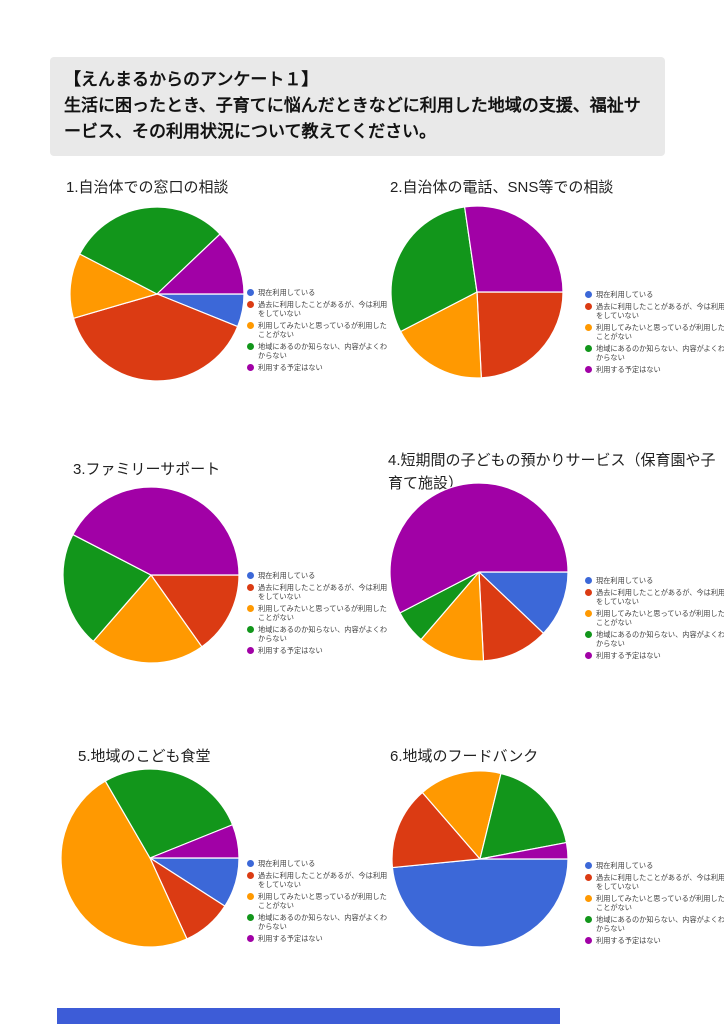 The height and width of the screenshot is (1024, 724). I want to click on chart-title: 5.地域のこども食堂, so click(144, 756).